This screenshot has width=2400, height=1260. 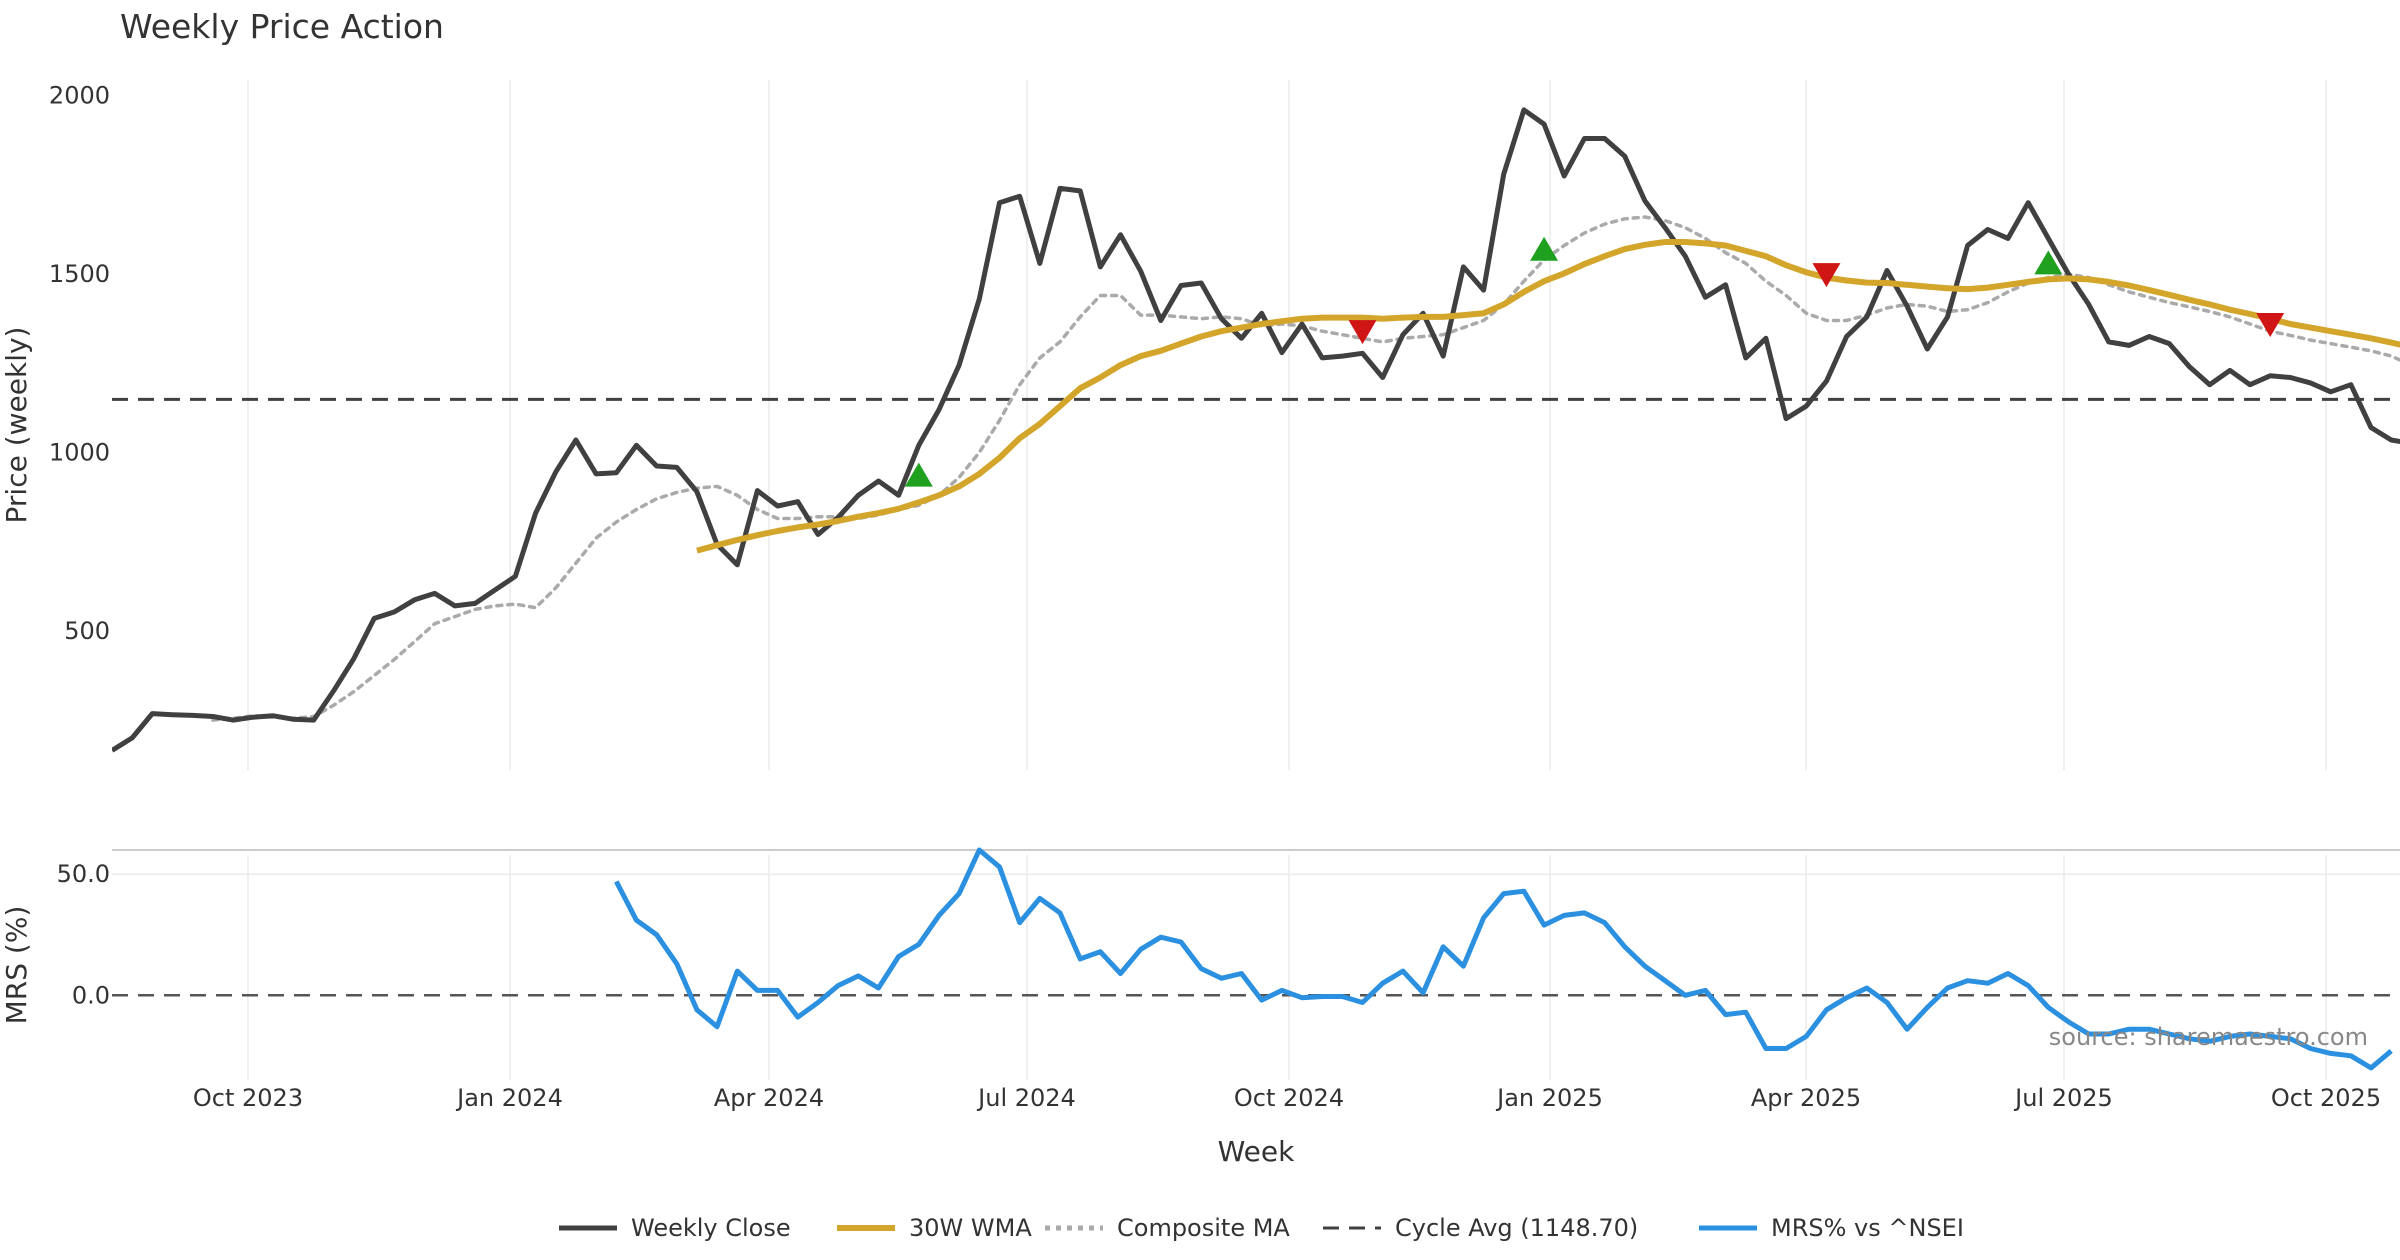 I want to click on mrs-y-tick-label: 0.0, so click(x=91, y=995).